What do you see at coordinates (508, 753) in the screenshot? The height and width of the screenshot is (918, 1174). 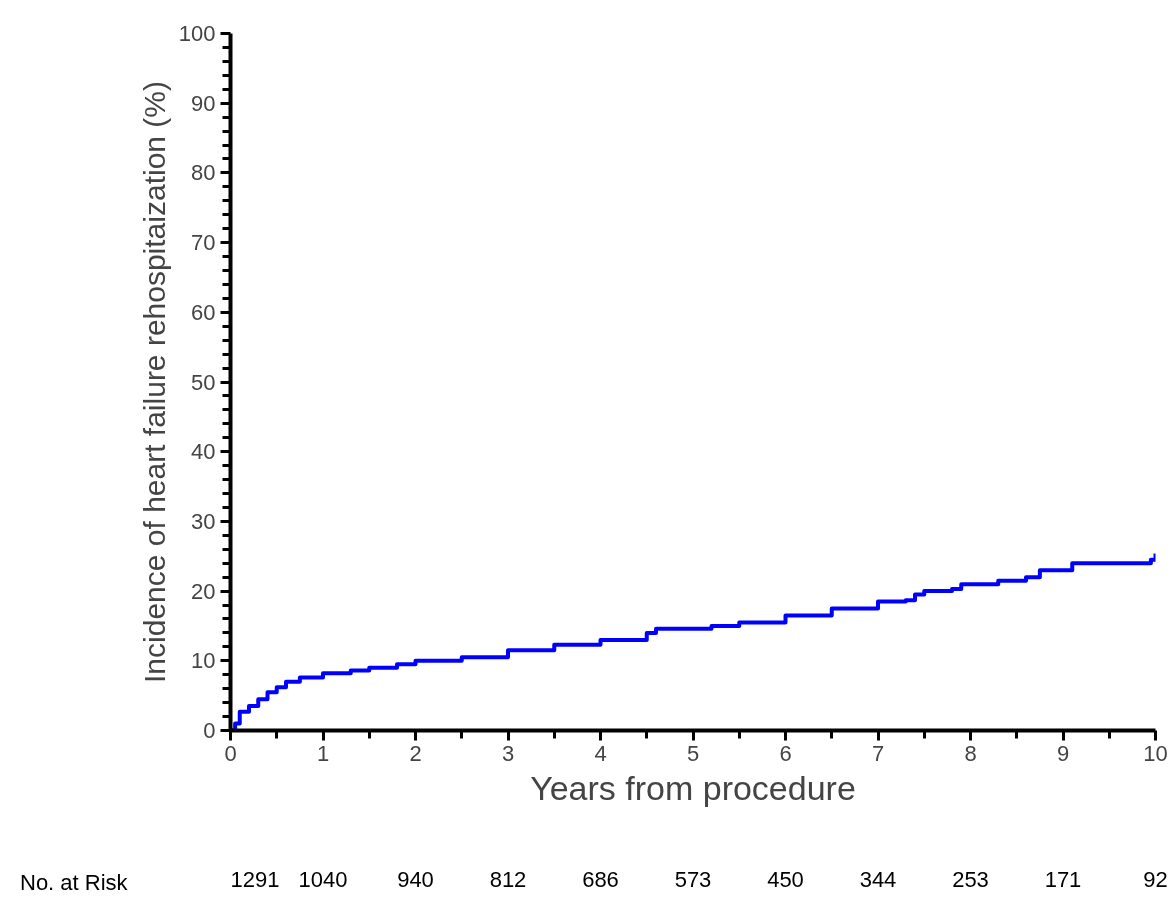 I see `x-tick-label: 3` at bounding box center [508, 753].